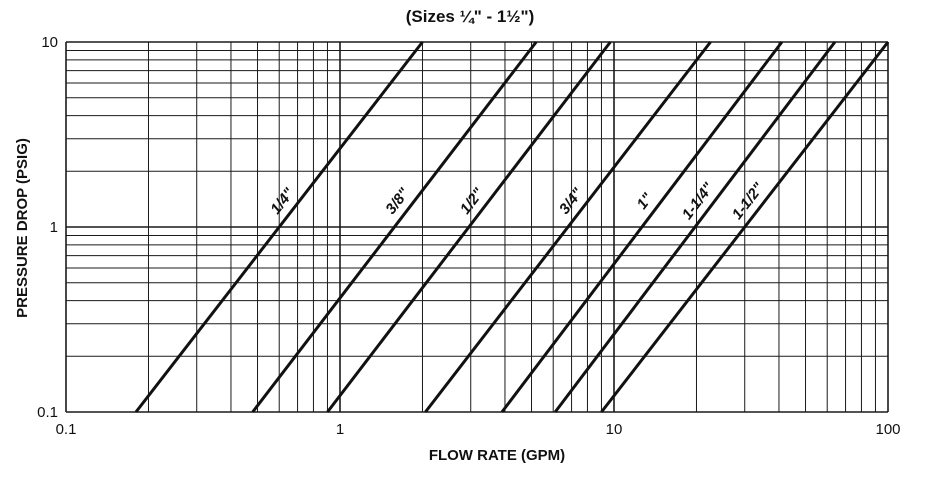 The height and width of the screenshot is (481, 936). Describe the element at coordinates (472, 200) in the screenshot. I see `series-label: 1/2"` at that location.